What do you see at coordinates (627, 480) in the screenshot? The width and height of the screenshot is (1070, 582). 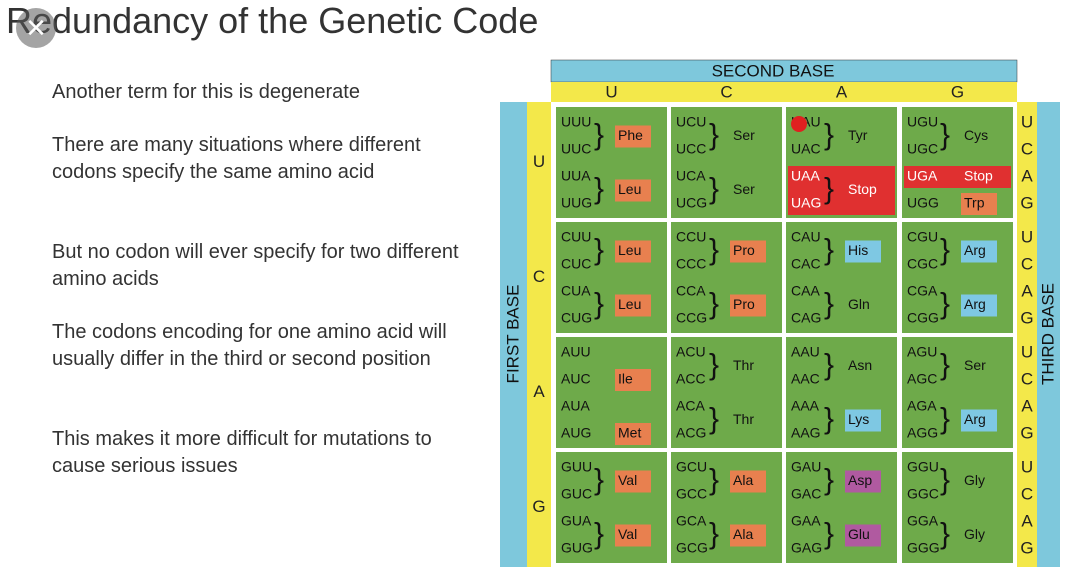 I see `amino-acid: Val` at bounding box center [627, 480].